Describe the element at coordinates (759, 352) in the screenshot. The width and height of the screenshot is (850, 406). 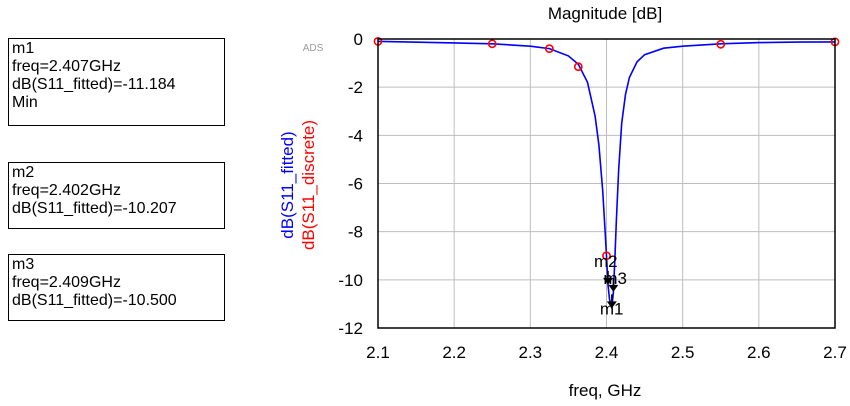
I see `x-tick-label: 2.6` at that location.